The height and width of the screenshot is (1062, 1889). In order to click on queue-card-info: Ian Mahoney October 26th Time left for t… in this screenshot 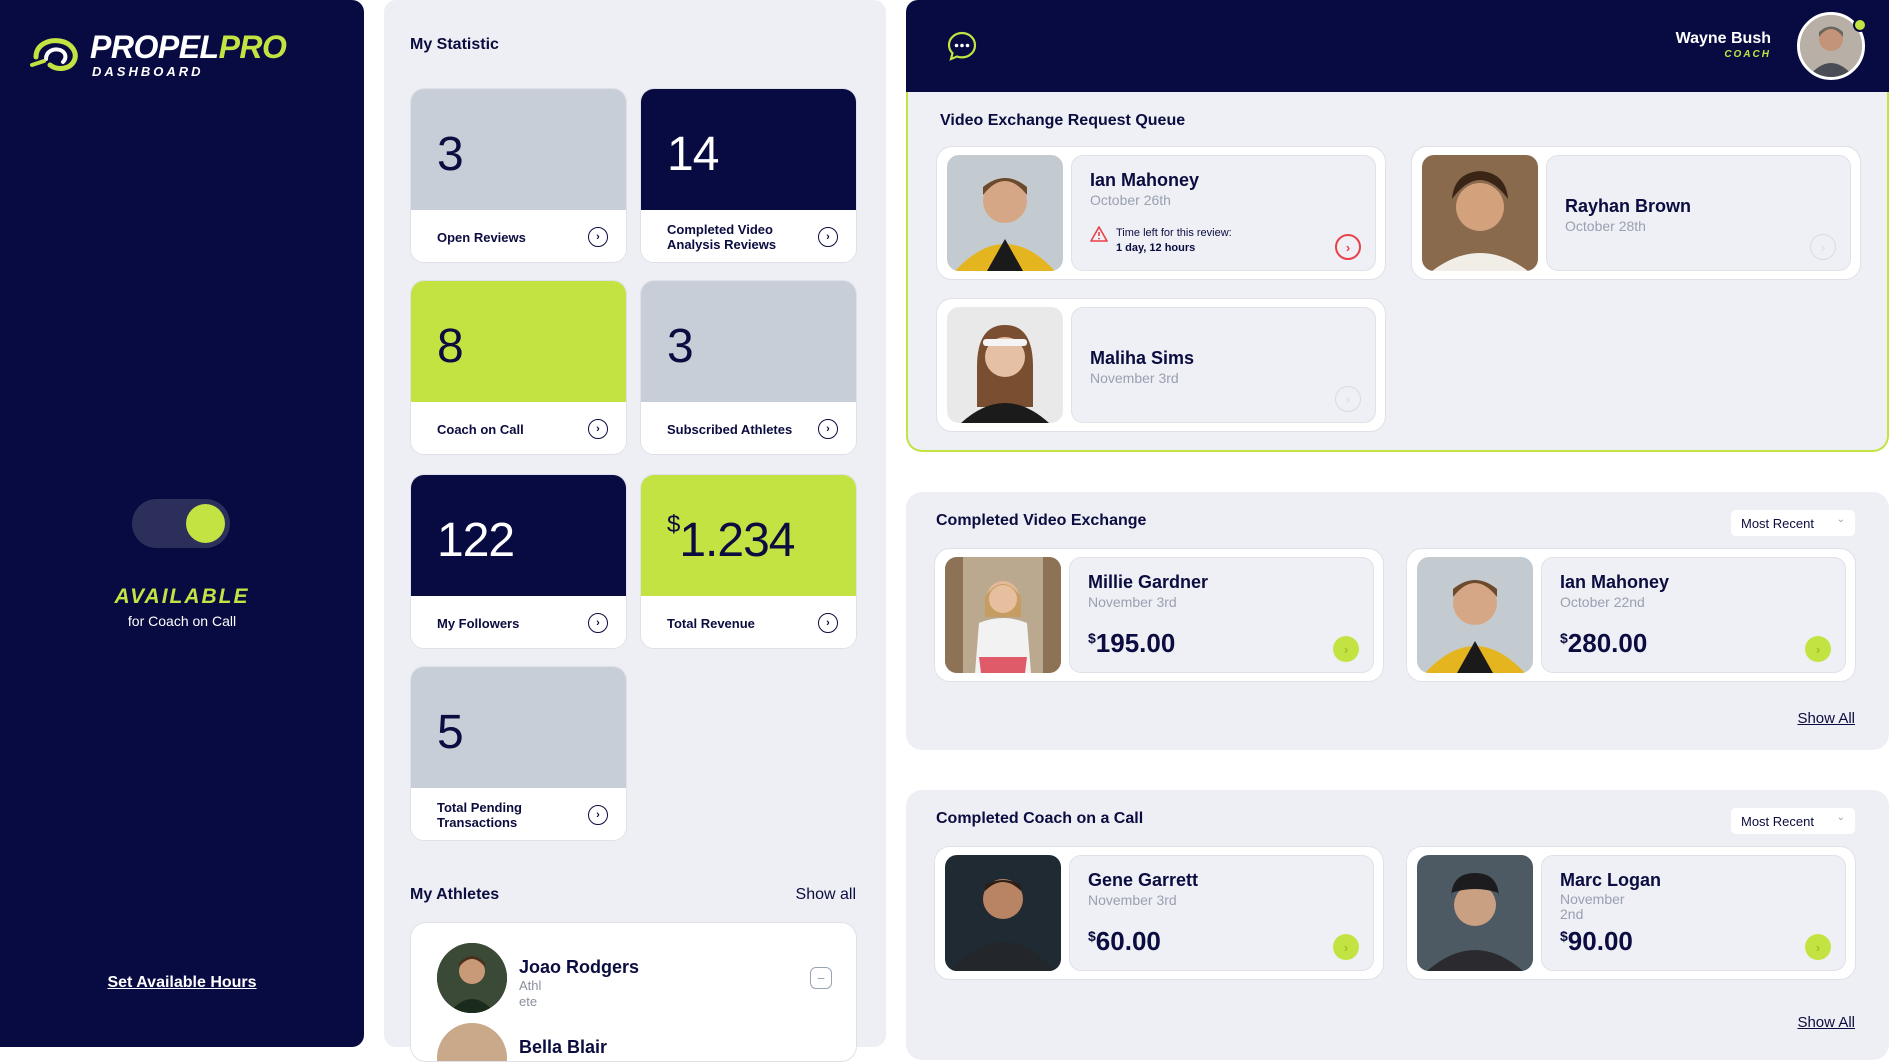, I will do `click(1223, 213)`.